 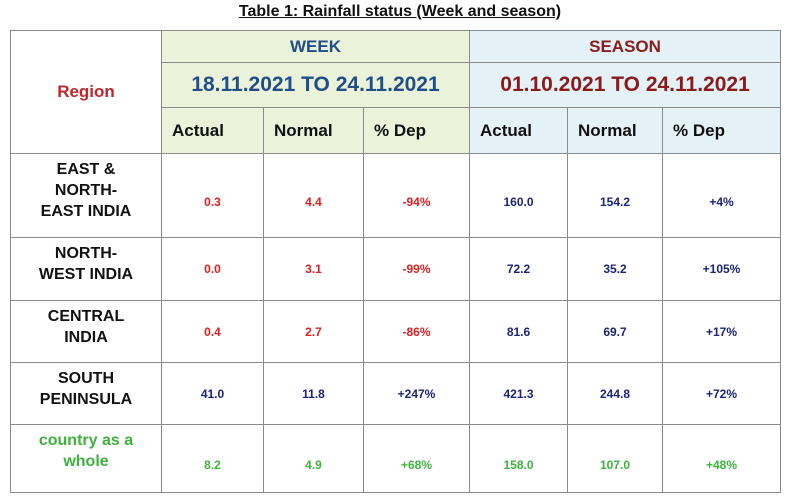 What do you see at coordinates (212, 130) in the screenshot?
I see `col-week-actual: Actual` at bounding box center [212, 130].